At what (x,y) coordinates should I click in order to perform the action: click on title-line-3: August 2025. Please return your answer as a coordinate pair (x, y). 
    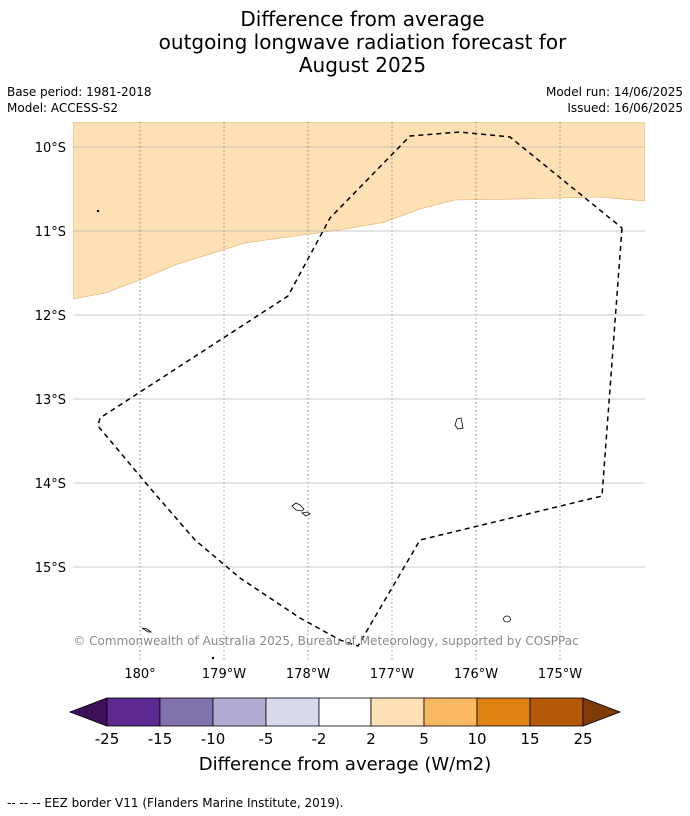
    Looking at the image, I should click on (362, 65).